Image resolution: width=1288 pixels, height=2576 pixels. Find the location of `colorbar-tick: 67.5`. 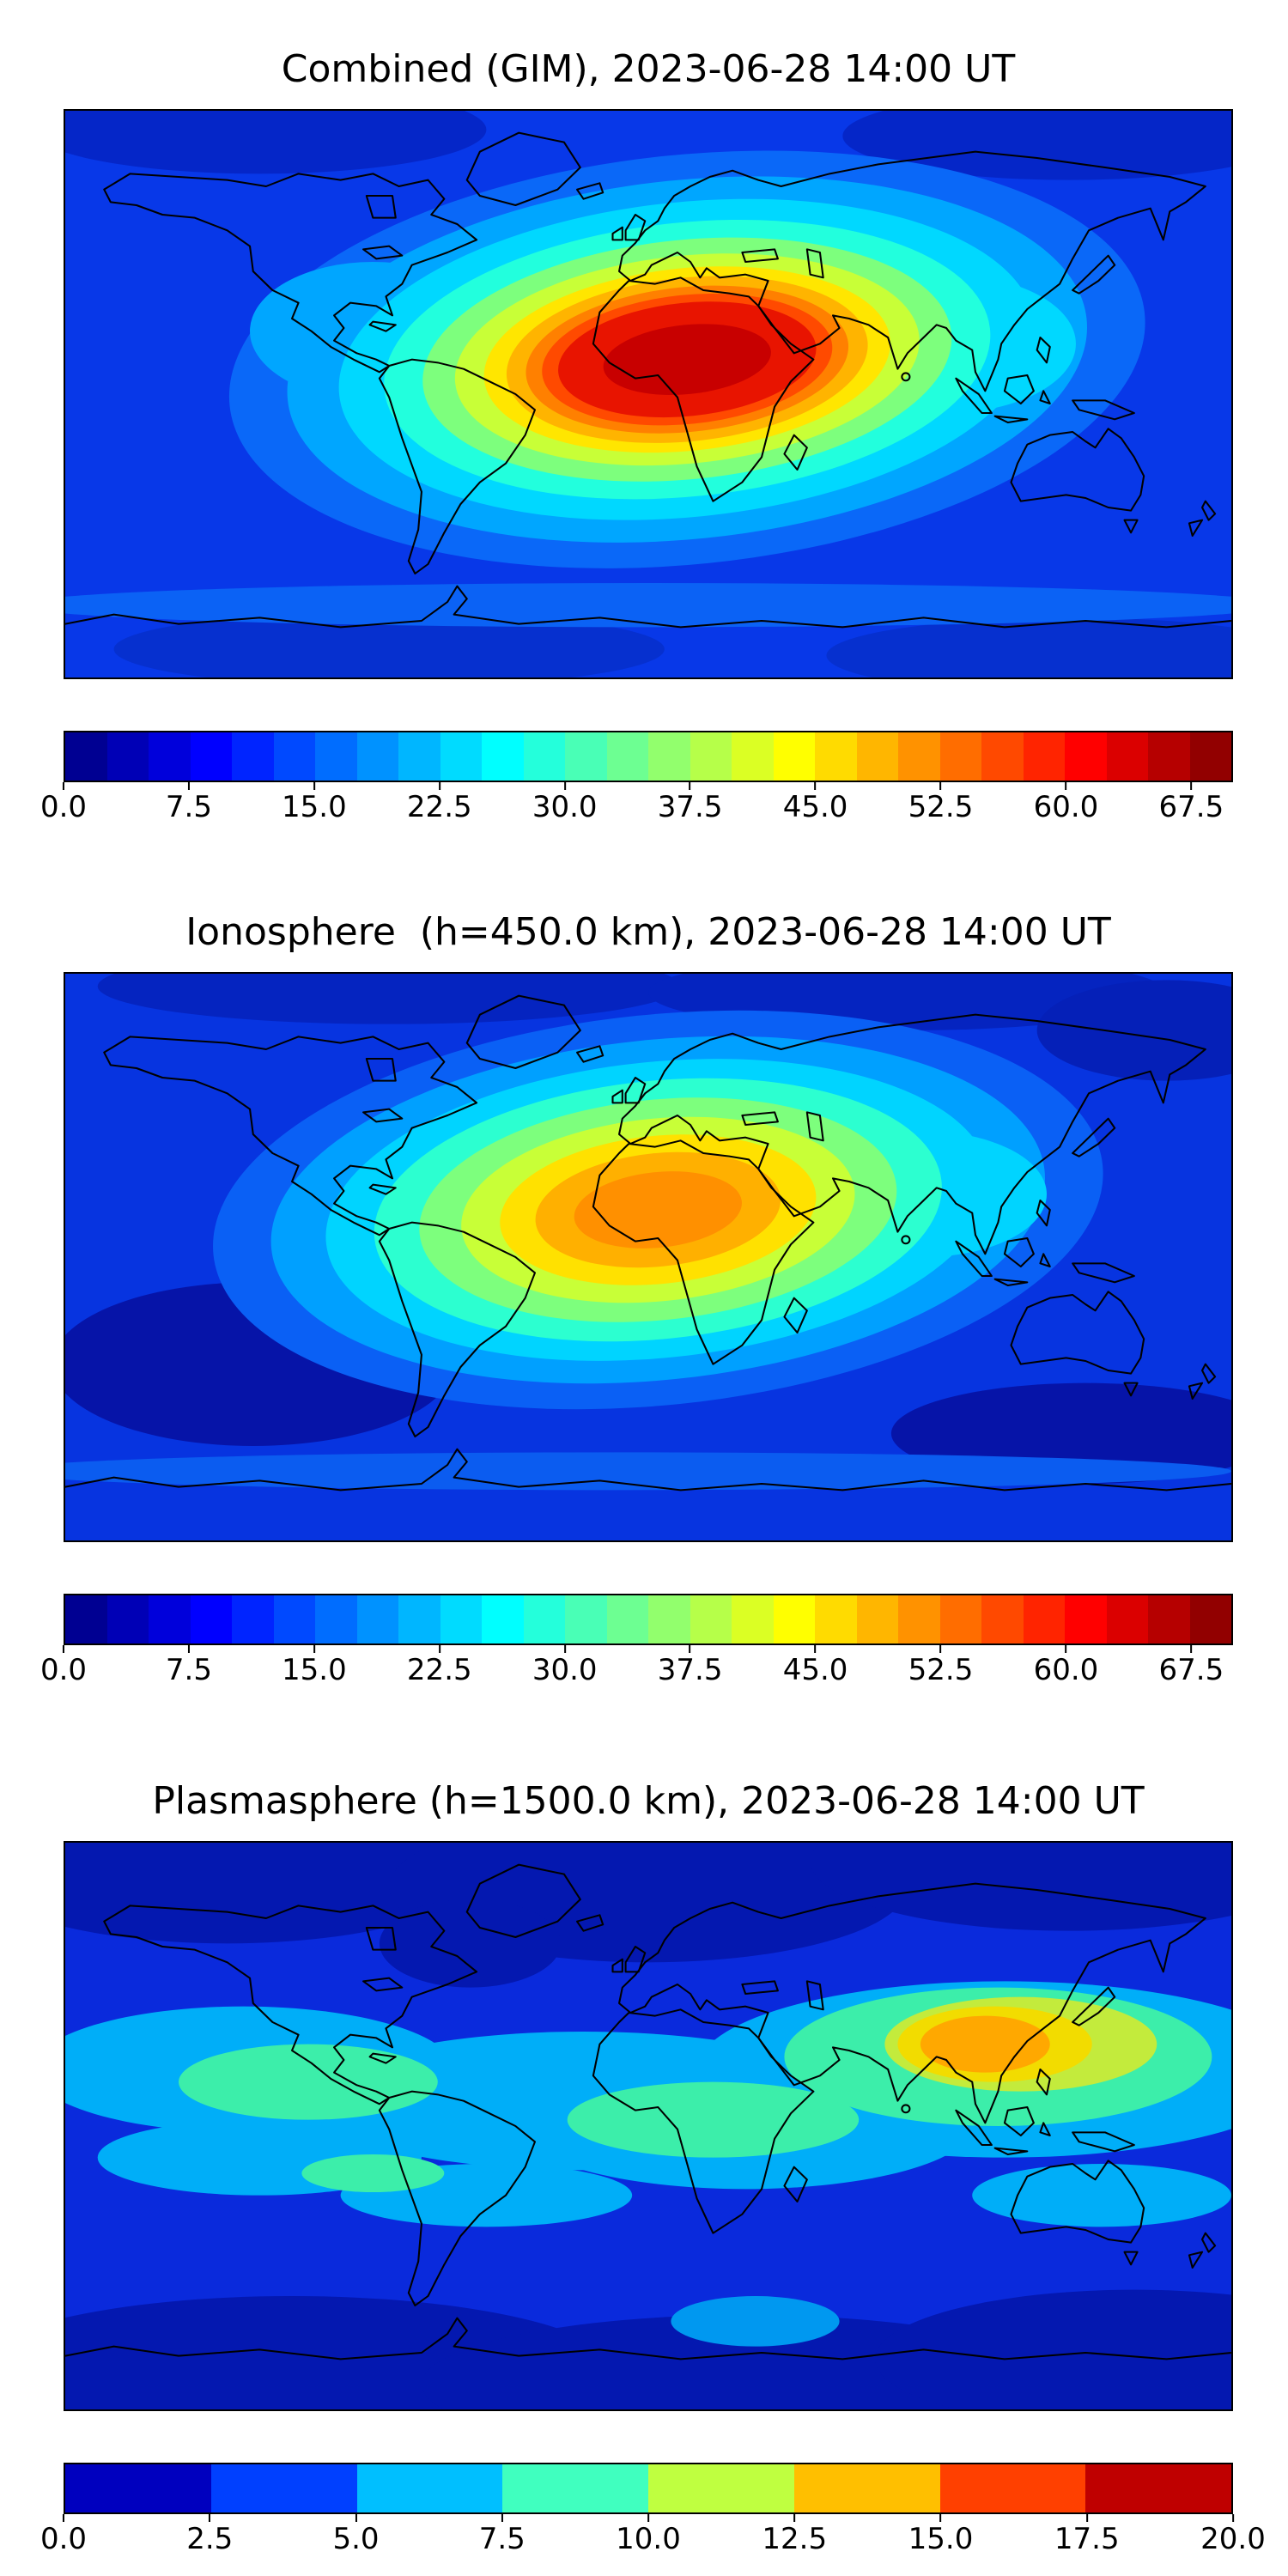

colorbar-tick: 67.5 is located at coordinates (1191, 1666).